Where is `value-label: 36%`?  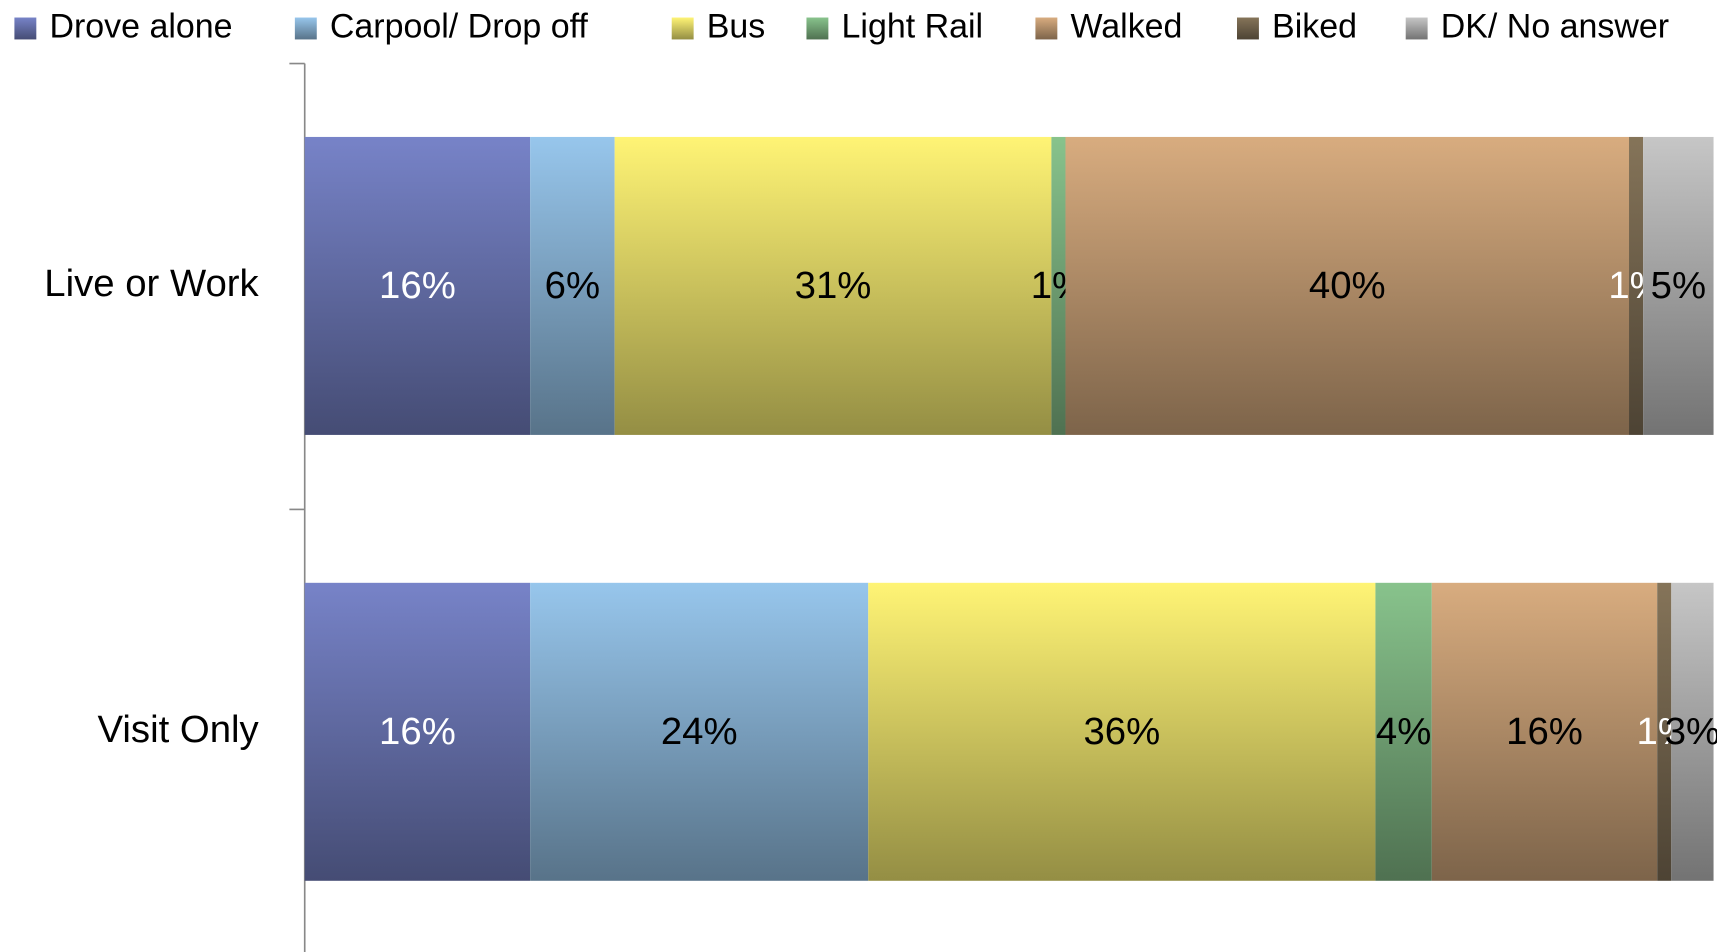
value-label: 36% is located at coordinates (1121, 731).